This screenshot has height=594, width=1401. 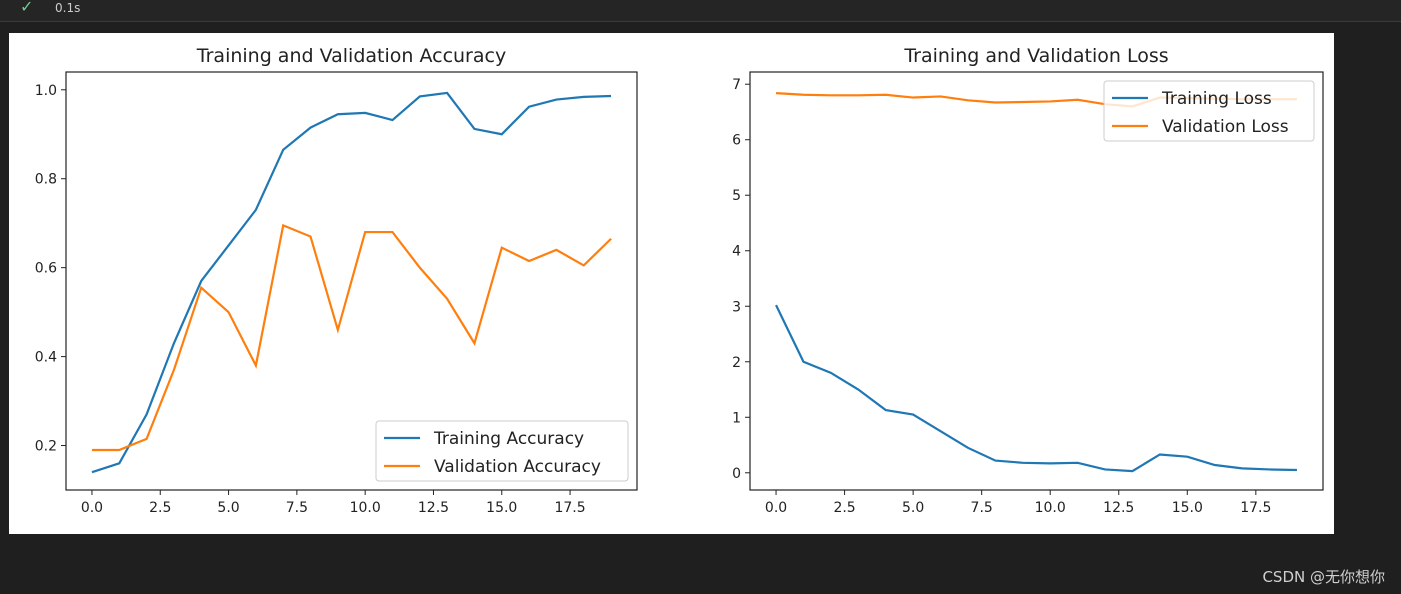 I want to click on legend: Training Accuracy Validation Accuracy, so click(x=502, y=451).